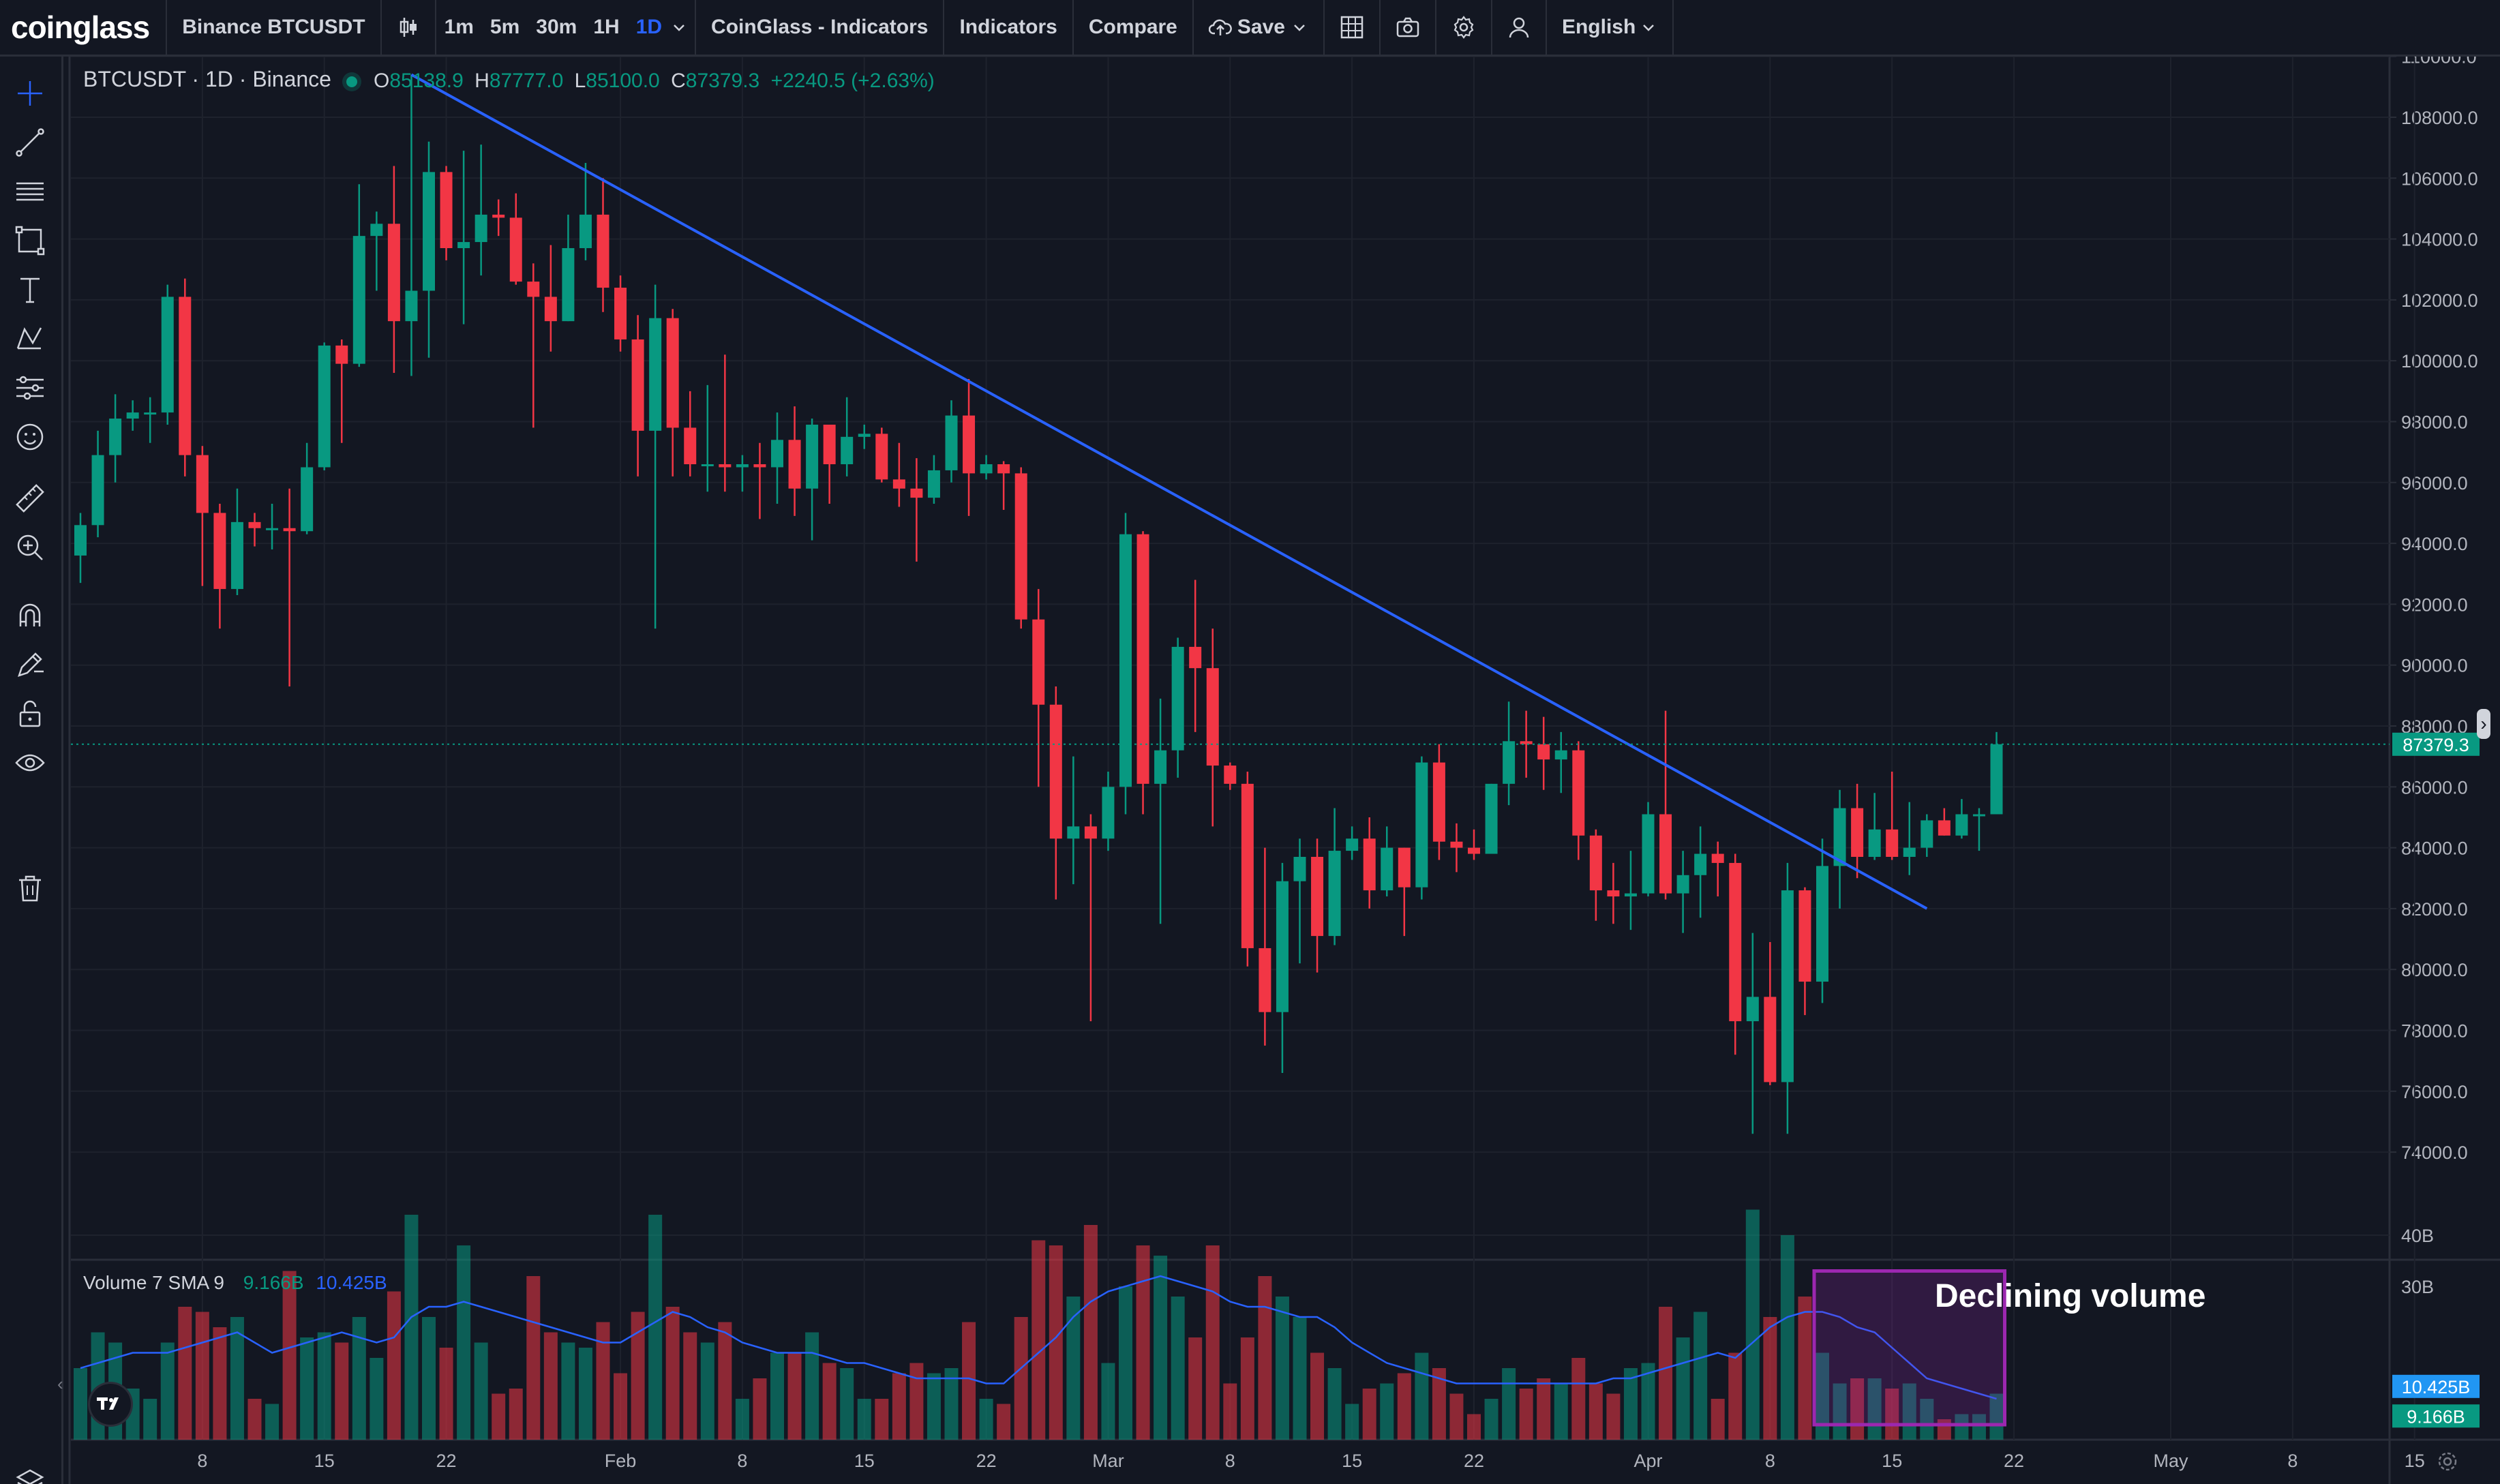  I want to click on timezone-settings-icon, so click(2447, 1461).